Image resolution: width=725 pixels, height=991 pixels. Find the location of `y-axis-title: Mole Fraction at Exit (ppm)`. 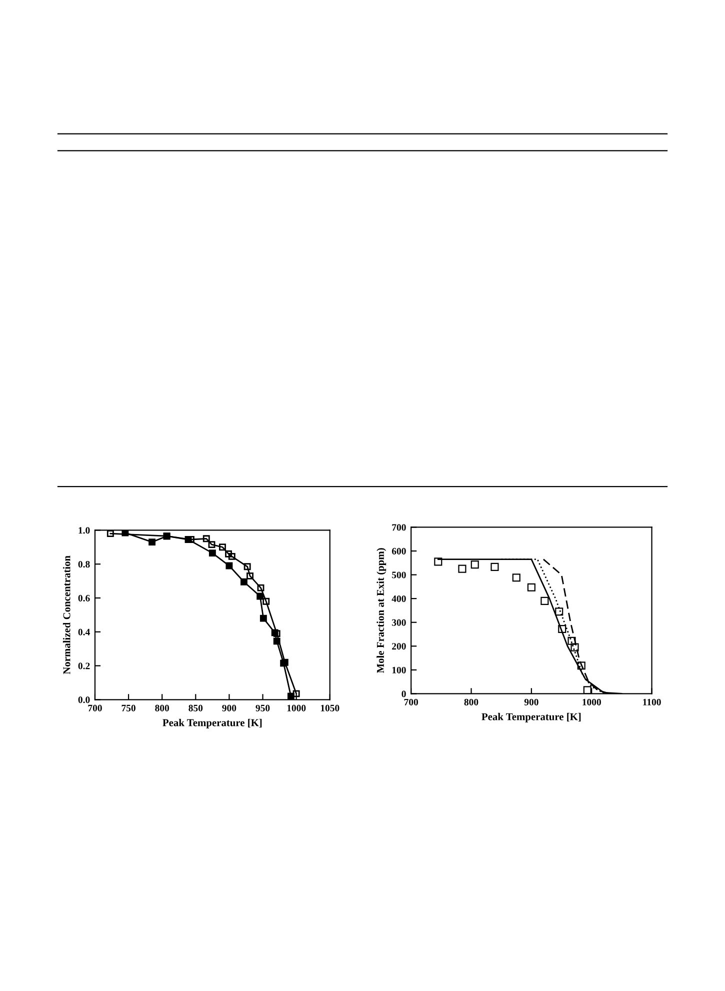

y-axis-title: Mole Fraction at Exit (ppm) is located at coordinates (381, 611).